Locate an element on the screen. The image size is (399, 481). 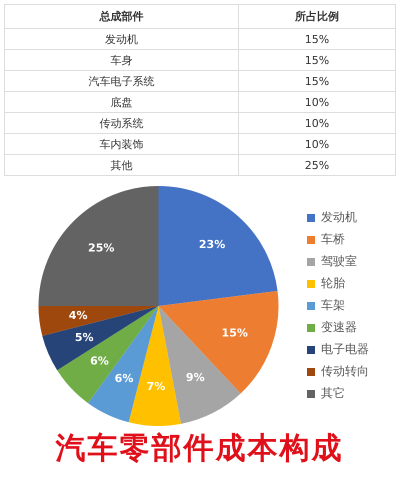
data-label: 7% is located at coordinates (156, 386).